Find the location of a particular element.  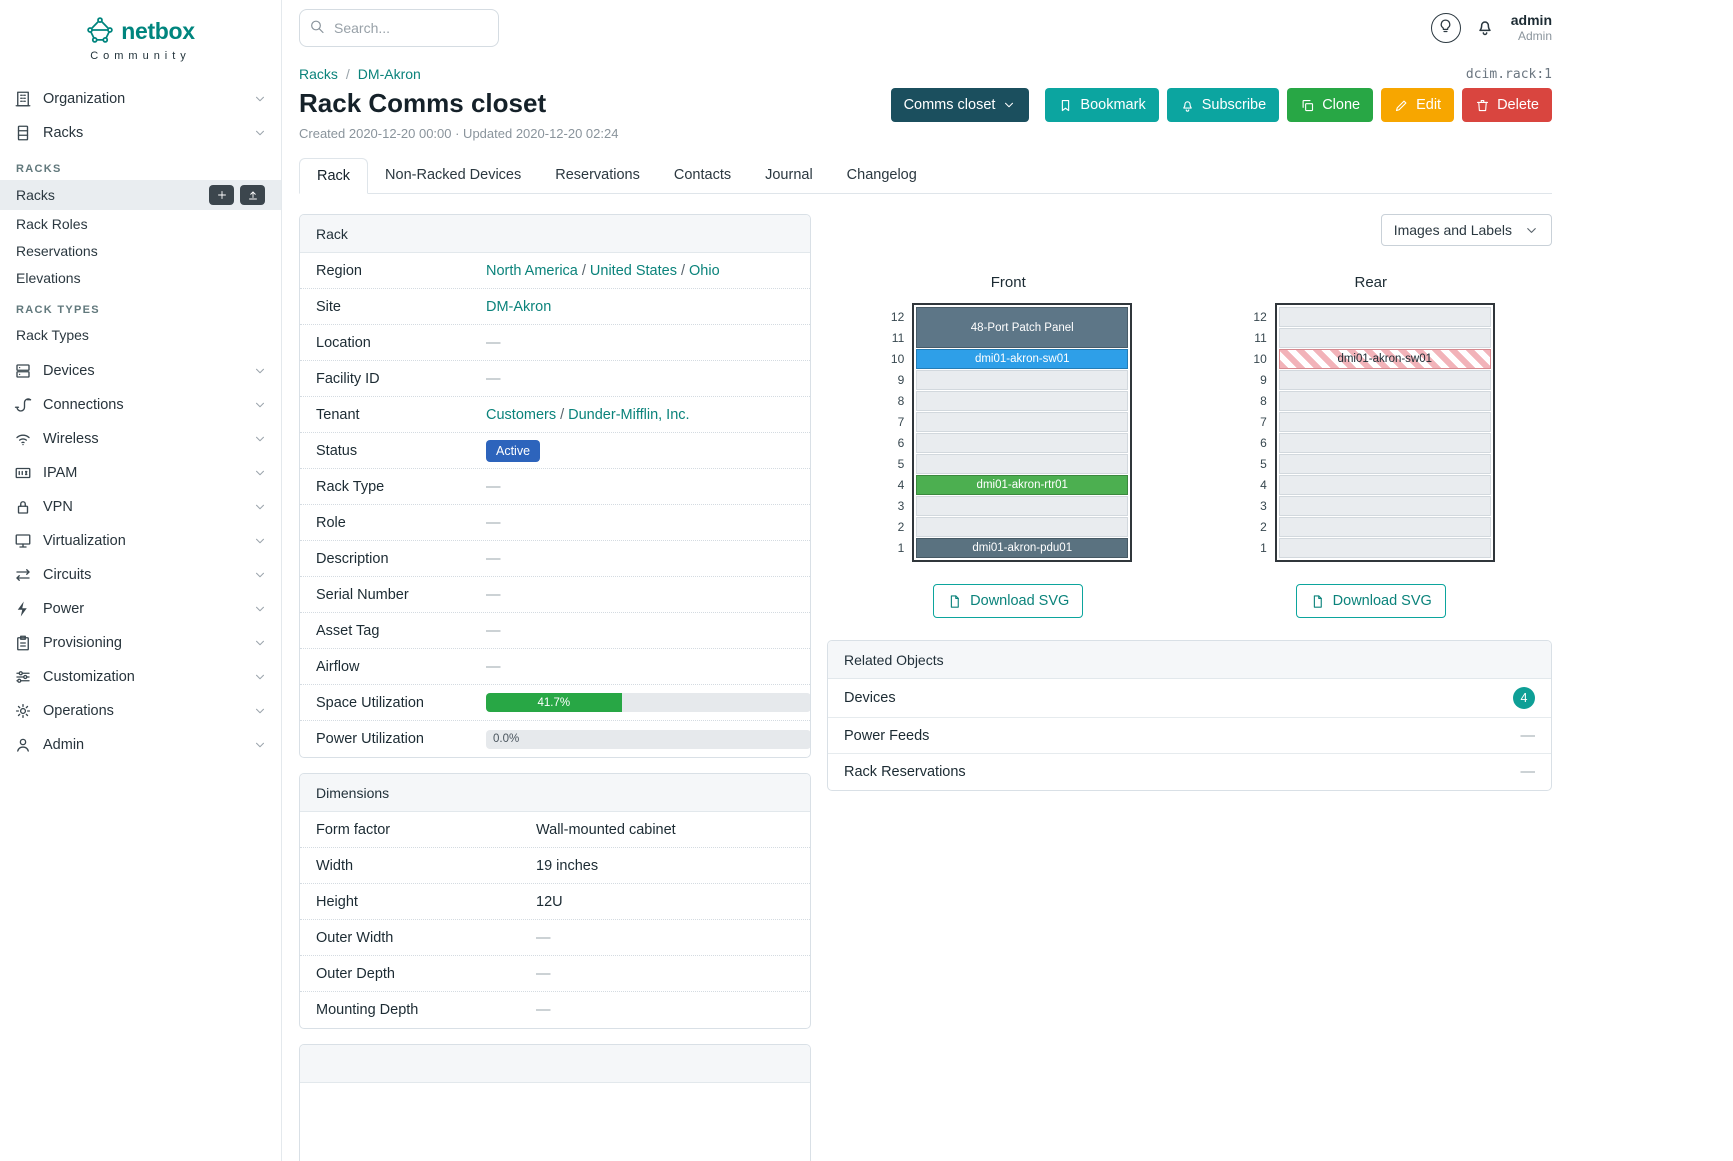

detail-label: Site is located at coordinates (328, 306).